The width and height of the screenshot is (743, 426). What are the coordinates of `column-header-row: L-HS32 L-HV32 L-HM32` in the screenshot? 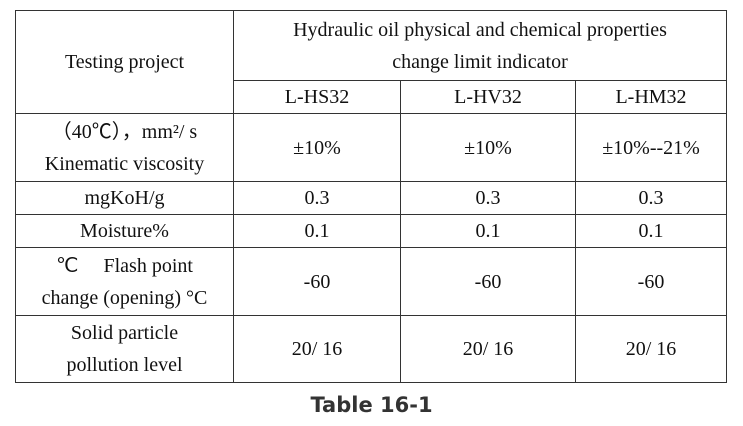 It's located at (371, 97).